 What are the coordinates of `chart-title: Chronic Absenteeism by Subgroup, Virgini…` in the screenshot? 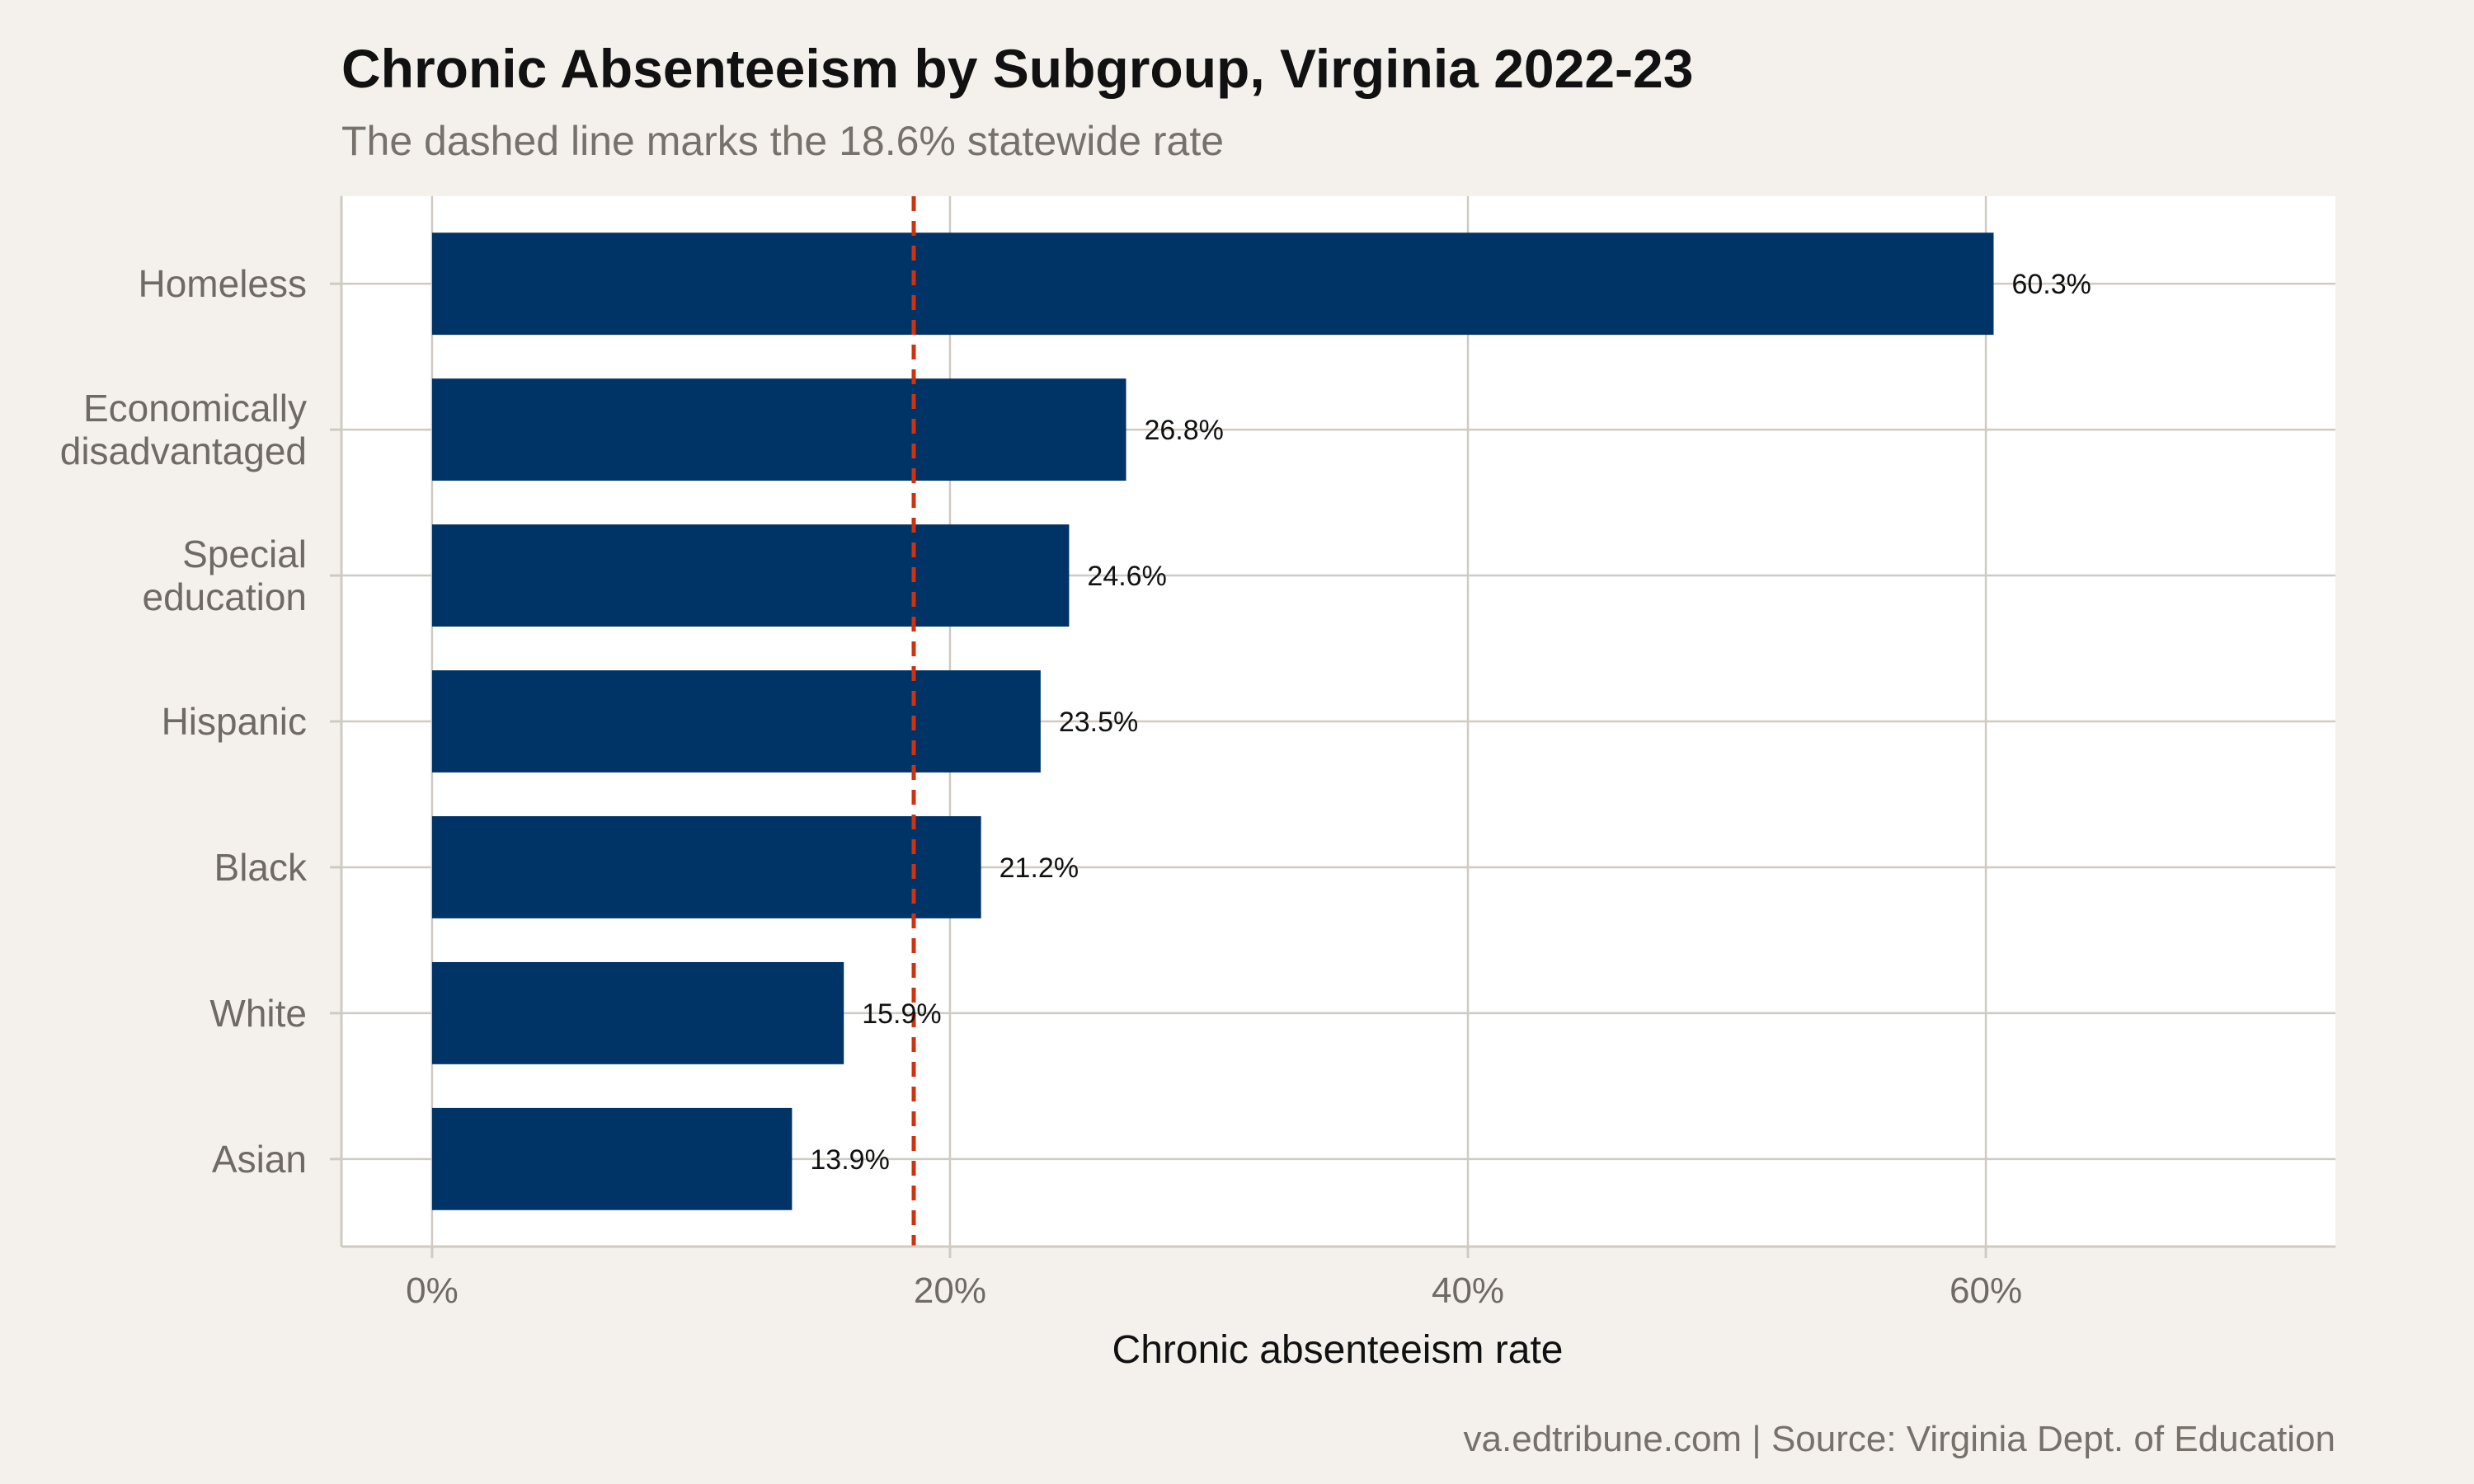 It's located at (1017, 68).